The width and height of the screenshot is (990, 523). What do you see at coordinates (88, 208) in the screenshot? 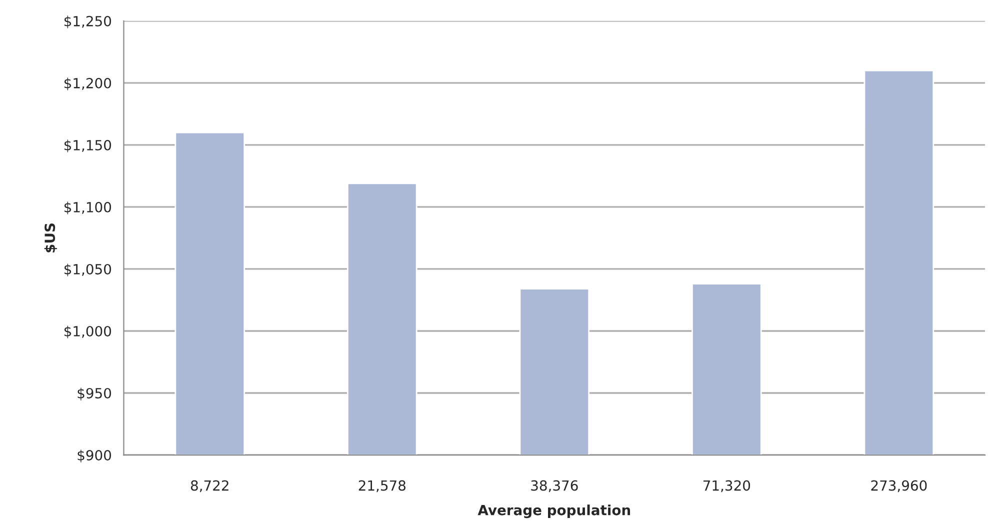
I see `y-tick-label: $1,100` at bounding box center [88, 208].